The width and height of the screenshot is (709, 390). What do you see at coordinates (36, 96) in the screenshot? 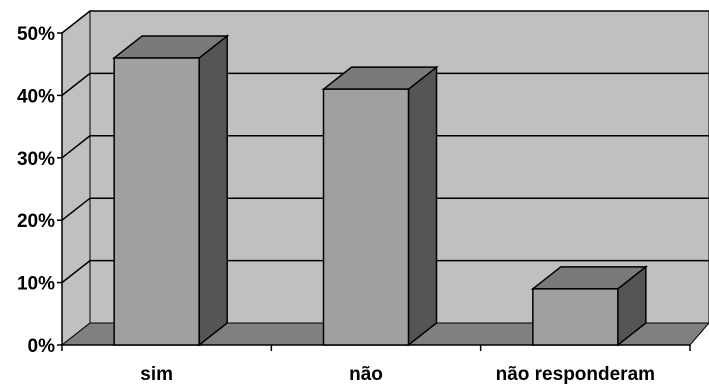
I see `y-tick-label: 40%` at bounding box center [36, 96].